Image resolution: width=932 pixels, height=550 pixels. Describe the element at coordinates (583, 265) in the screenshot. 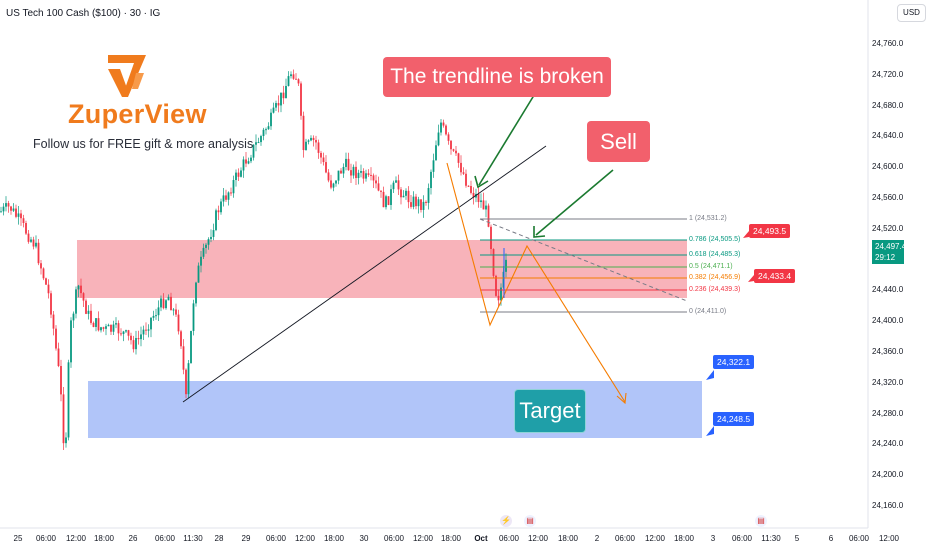

I see `fibonacci-retracement` at that location.